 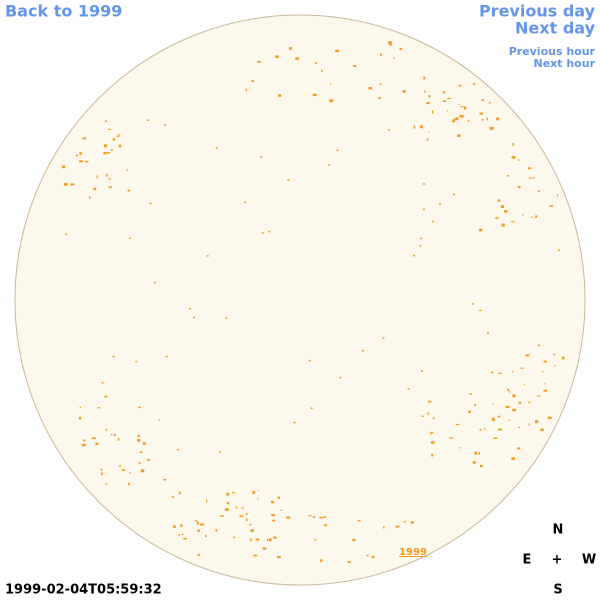 What do you see at coordinates (589, 560) in the screenshot?
I see `compass-west: W` at bounding box center [589, 560].